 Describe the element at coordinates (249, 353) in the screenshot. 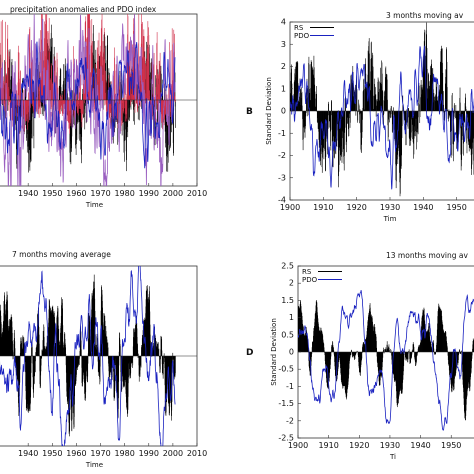

I see `panel-label: D` at that location.